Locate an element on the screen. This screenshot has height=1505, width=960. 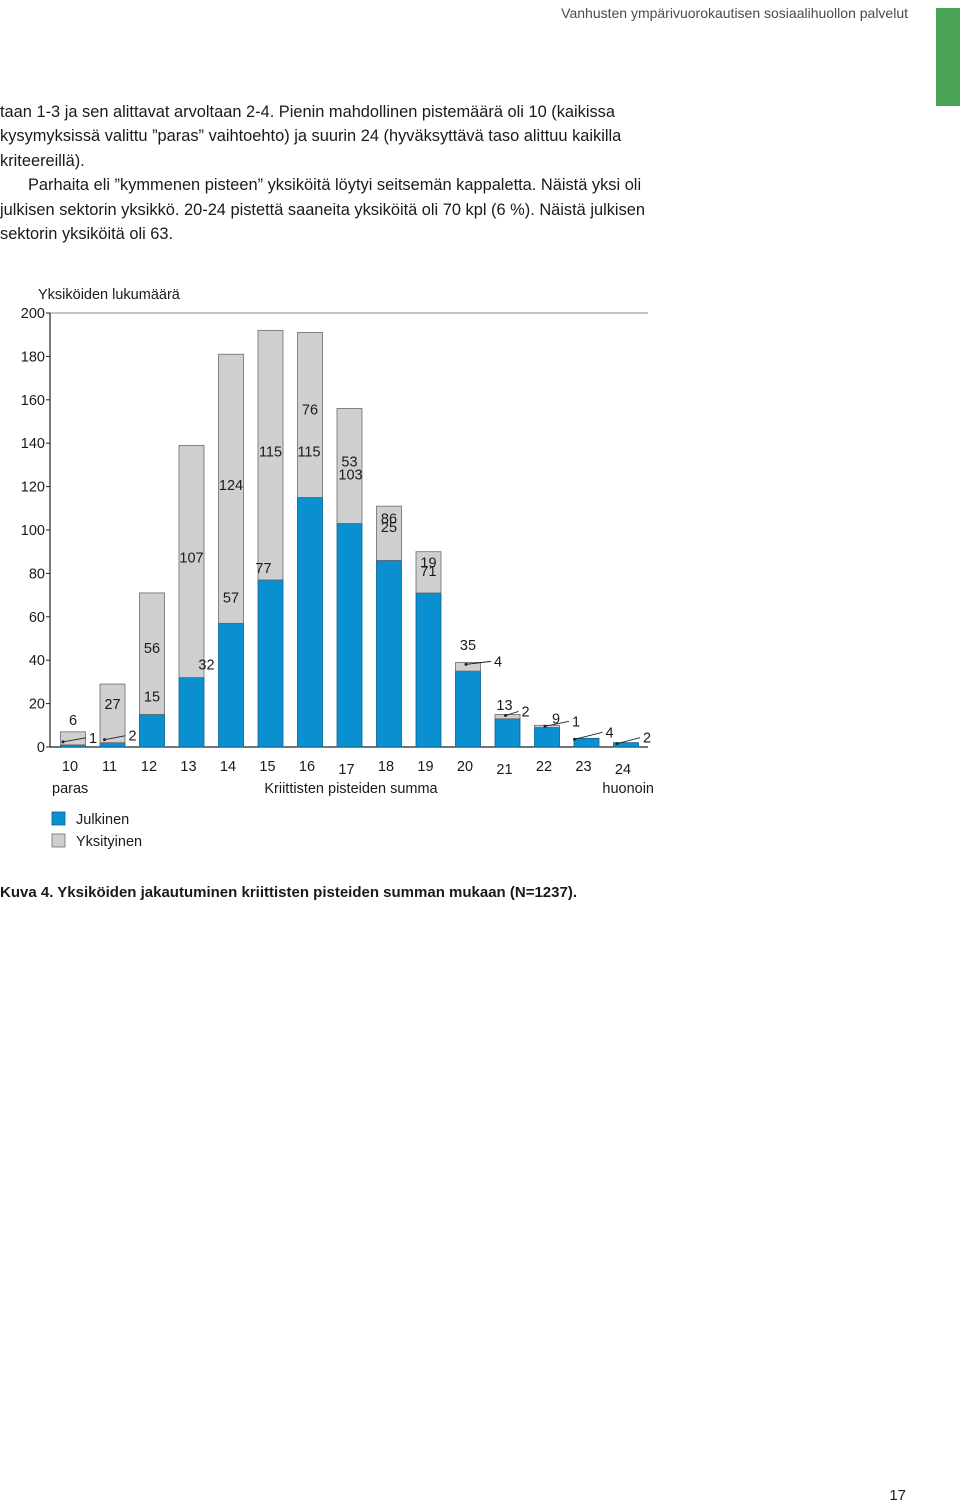
y-tick-label: 40 is located at coordinates (37, 661).